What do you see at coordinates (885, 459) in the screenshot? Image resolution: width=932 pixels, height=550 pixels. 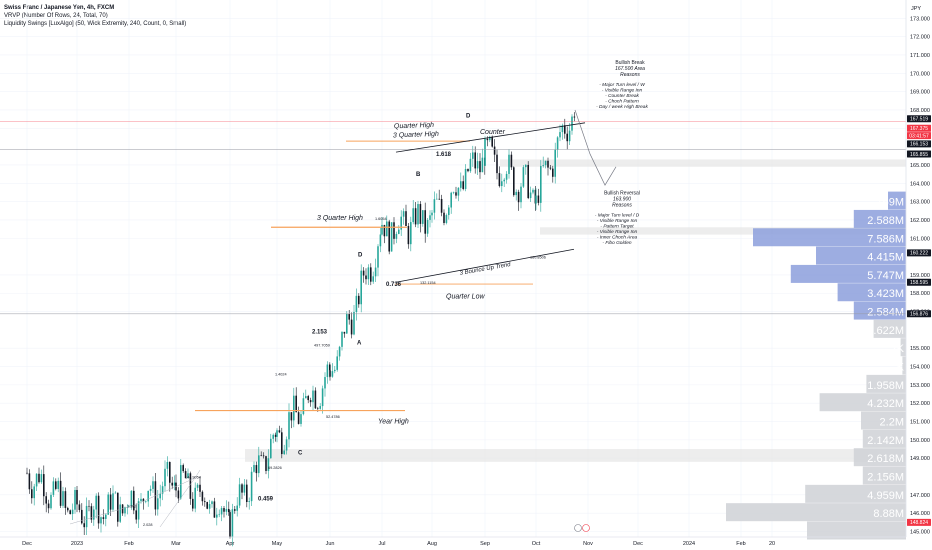 I see `volume-profile-label: 2.618M` at bounding box center [885, 459].